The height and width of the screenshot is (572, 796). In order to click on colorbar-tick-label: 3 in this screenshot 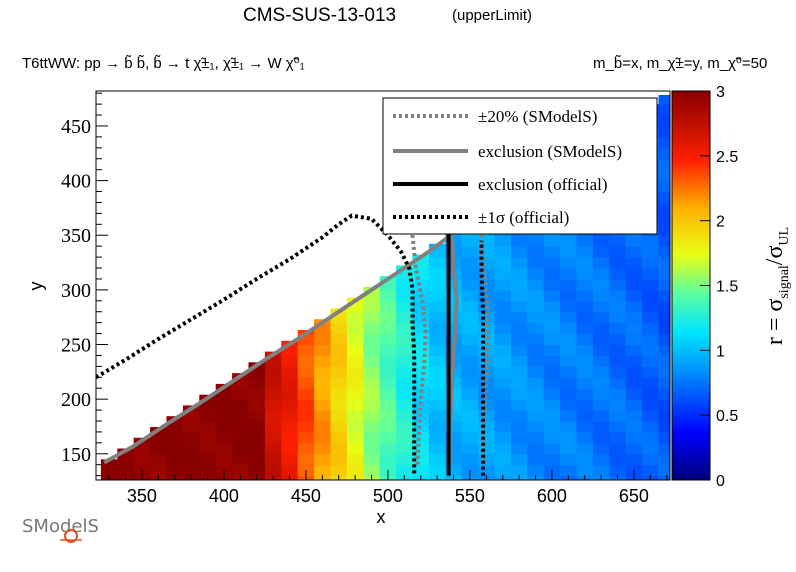, I will do `click(720, 92)`.